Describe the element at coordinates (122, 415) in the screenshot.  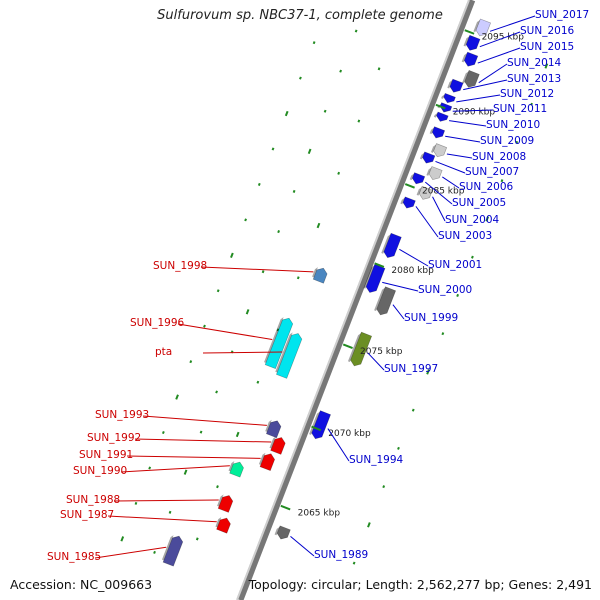
I see `gene-label: SUN_1993` at that location.